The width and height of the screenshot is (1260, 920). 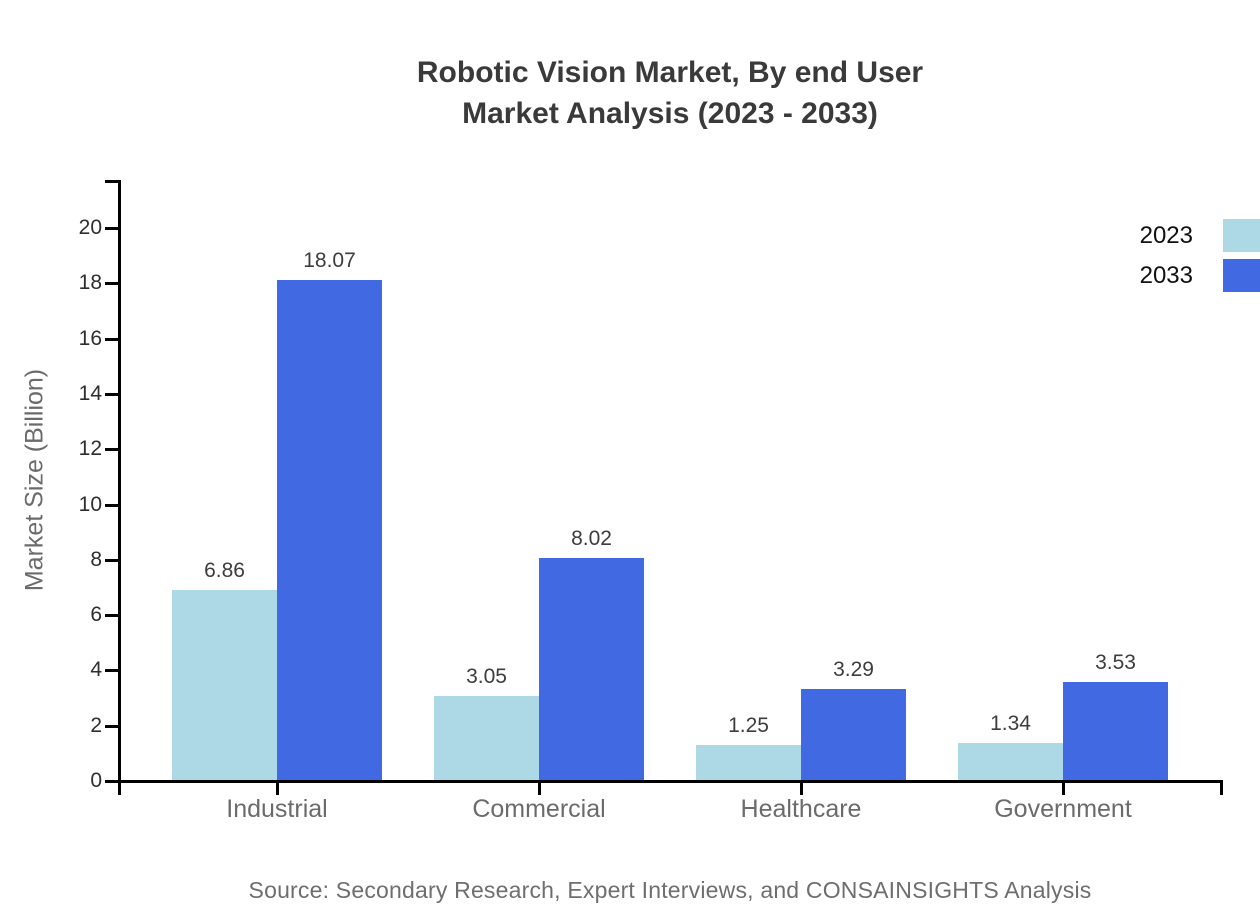 I want to click on category-label-healthcare: Healthcare, so click(x=801, y=809).